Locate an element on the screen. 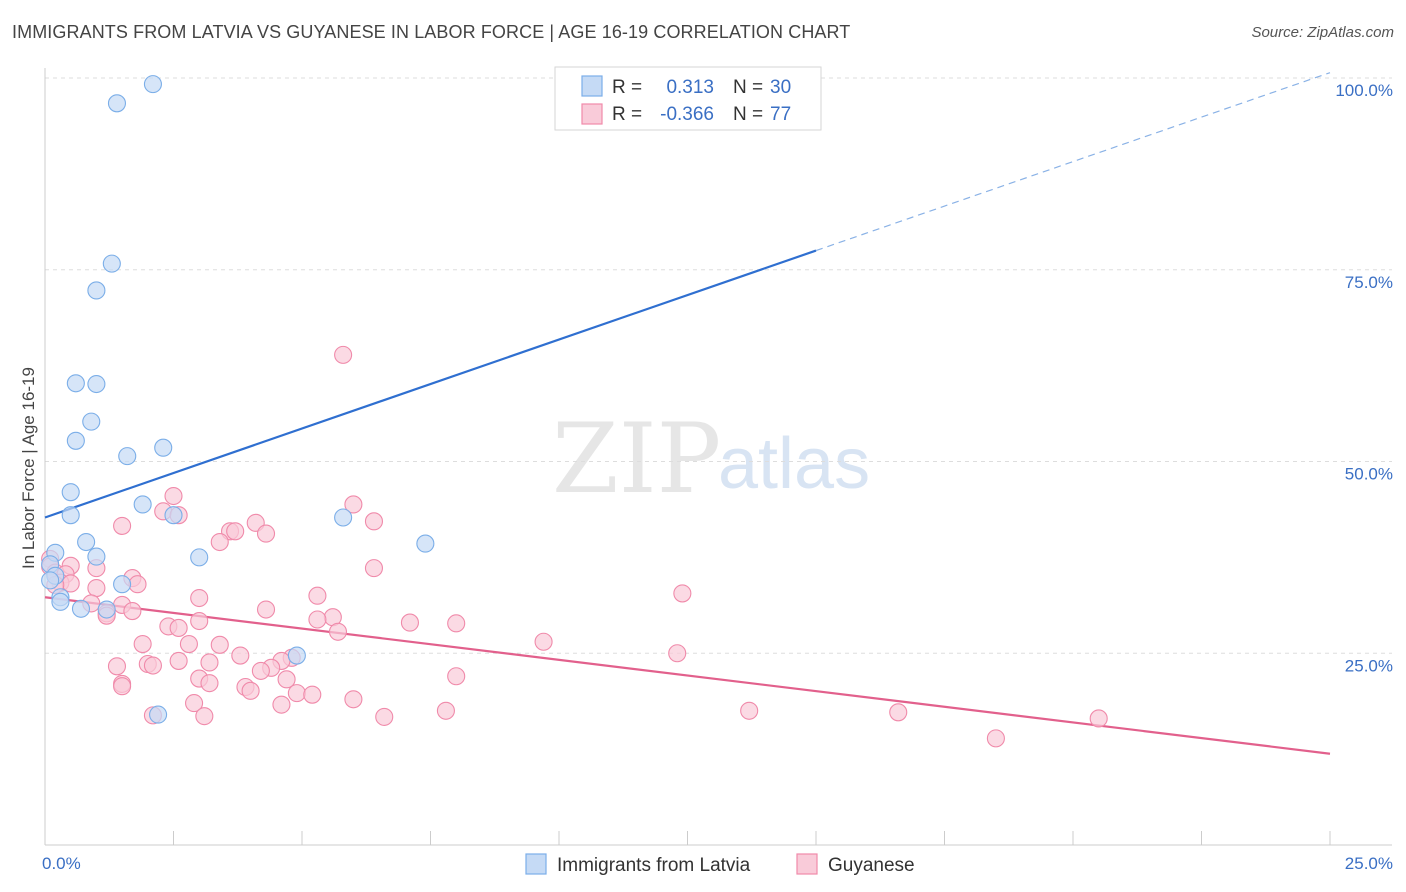  stats-n-label-1: N = is located at coordinates (748, 87).